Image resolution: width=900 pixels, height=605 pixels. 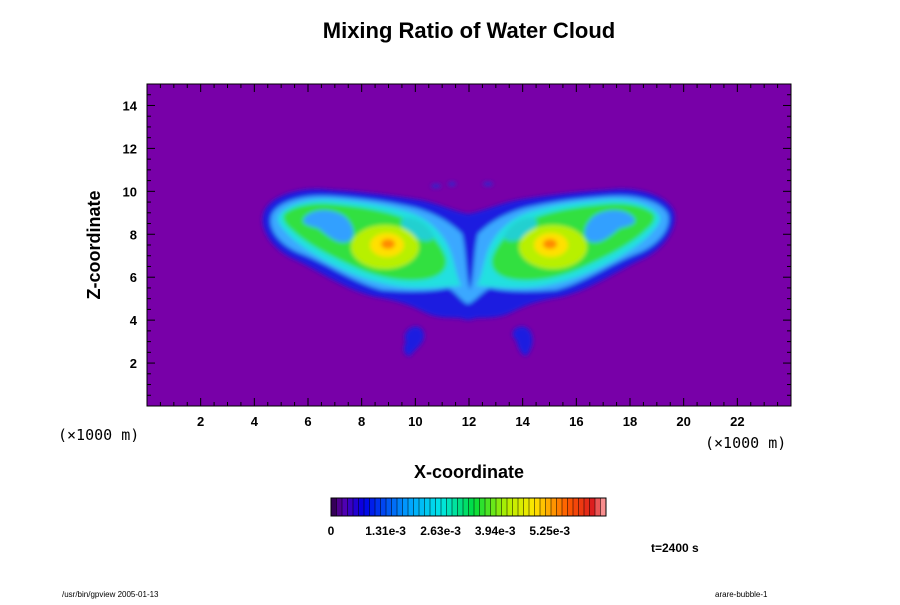 I want to click on y-tick-label: 14, so click(x=130, y=105).